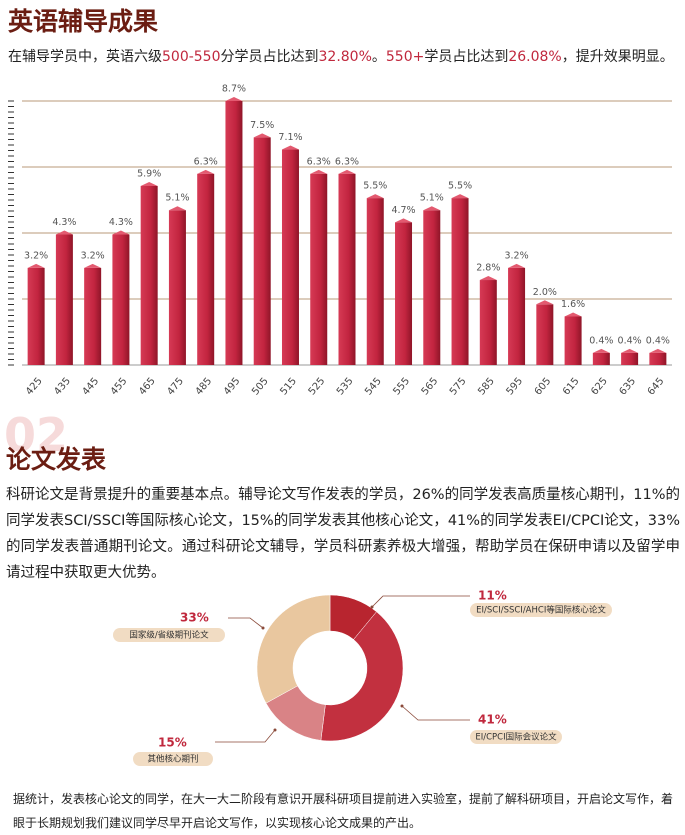  I want to click on x-tick-label: 505, so click(260, 387).